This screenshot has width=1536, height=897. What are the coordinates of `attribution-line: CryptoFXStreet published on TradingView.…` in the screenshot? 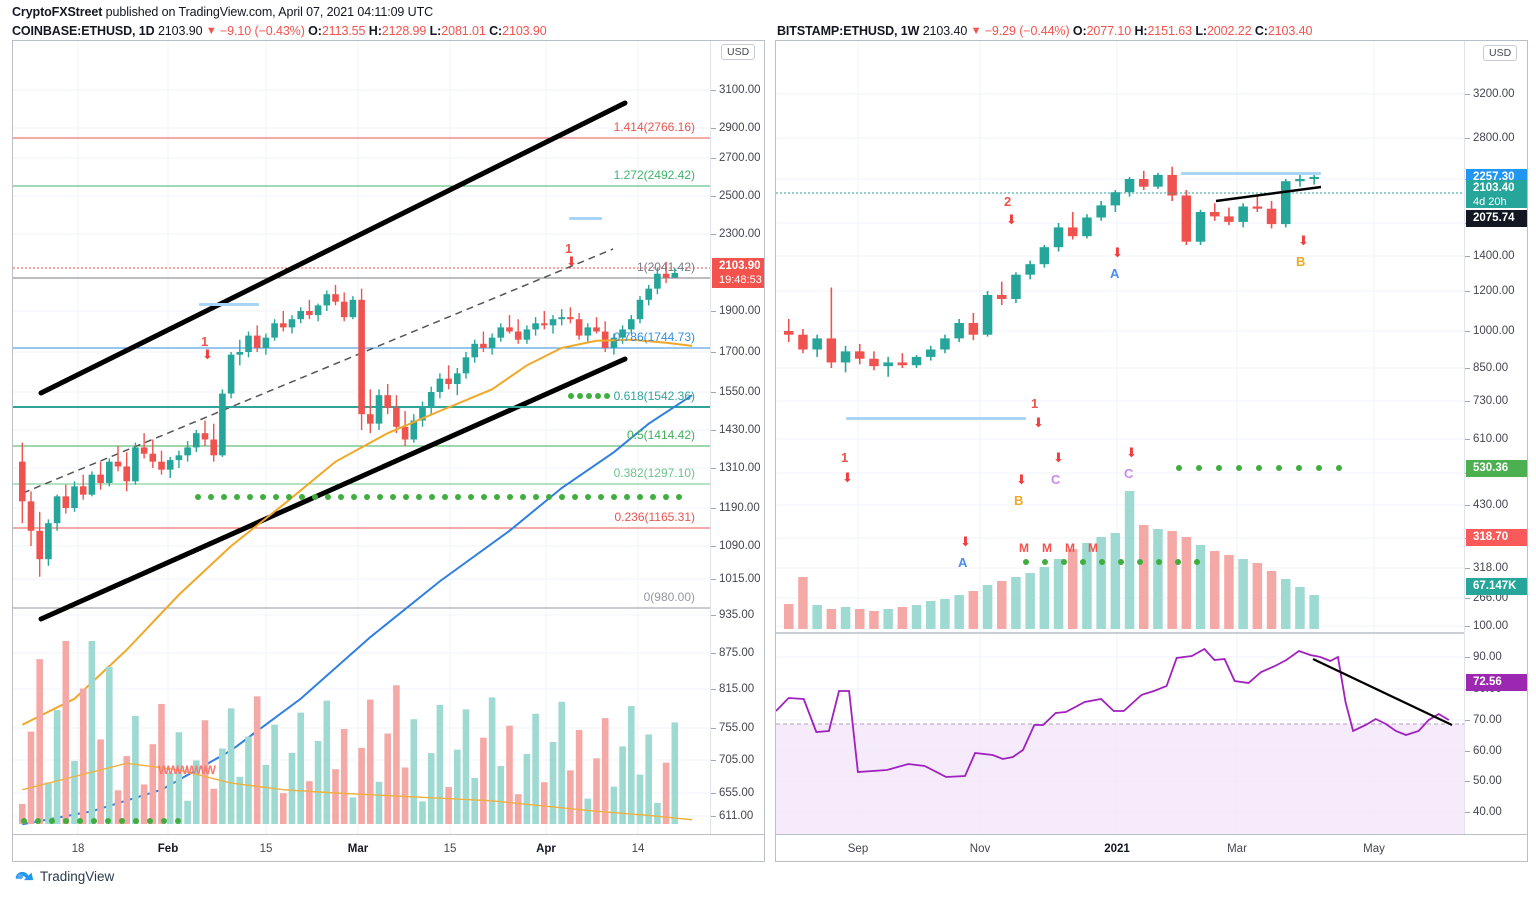 It's located at (222, 12).